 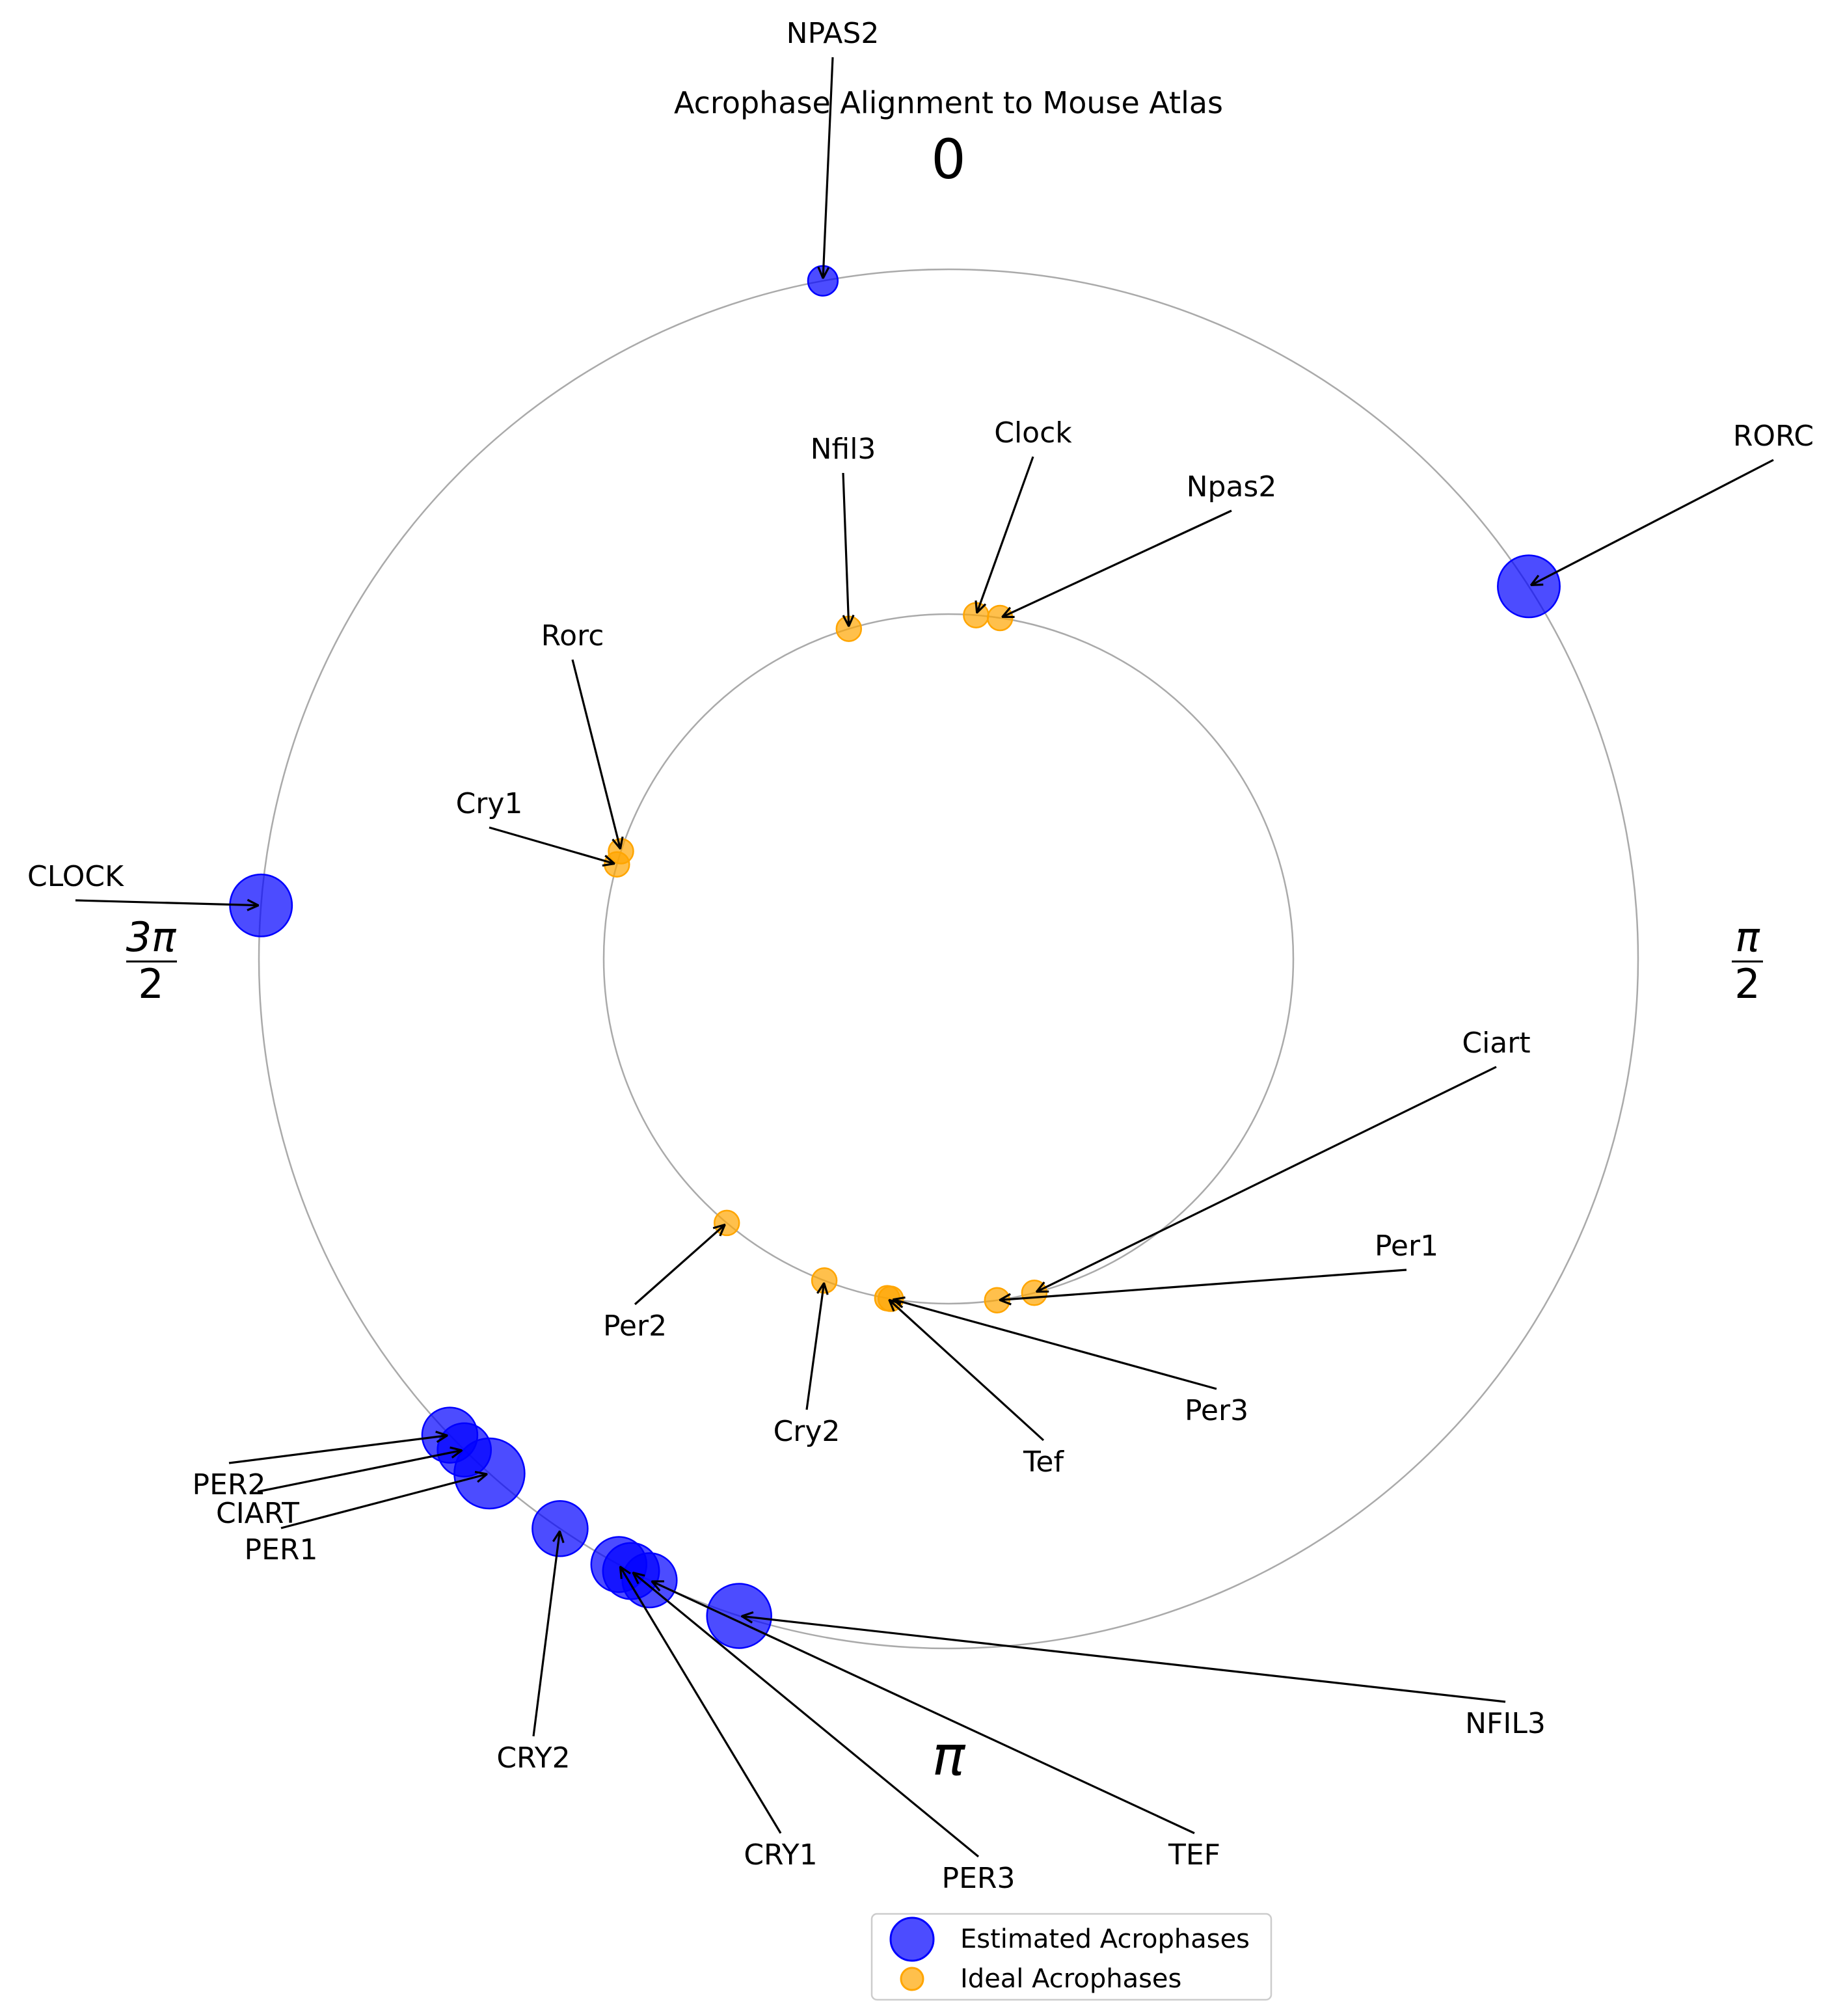 What do you see at coordinates (150, 984) in the screenshot?
I see `phase-label-three-pi-half-denominator: 2` at bounding box center [150, 984].